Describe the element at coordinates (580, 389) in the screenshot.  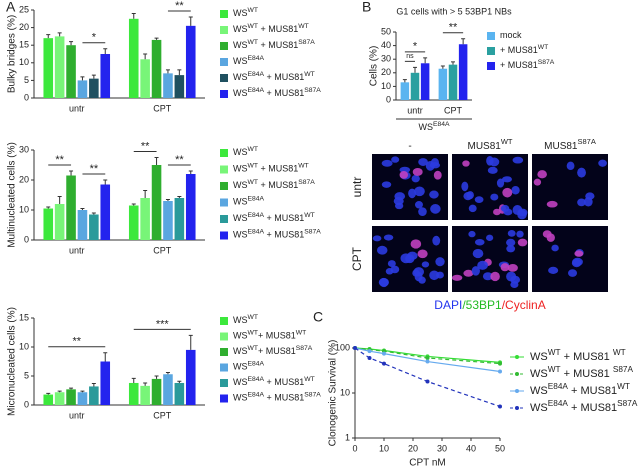
I see `legend-label: WSE84A + MUS81WT` at that location.